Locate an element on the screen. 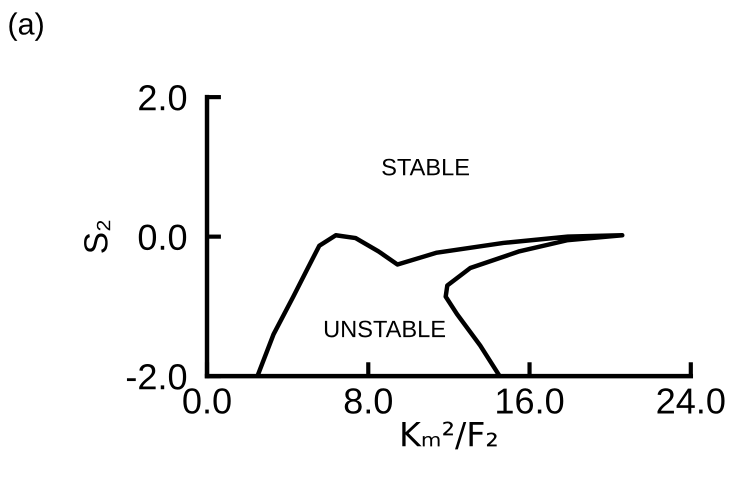 Image resolution: width=742 pixels, height=493 pixels. x-axis-title: Kₘ²/F₂ is located at coordinates (449, 436).